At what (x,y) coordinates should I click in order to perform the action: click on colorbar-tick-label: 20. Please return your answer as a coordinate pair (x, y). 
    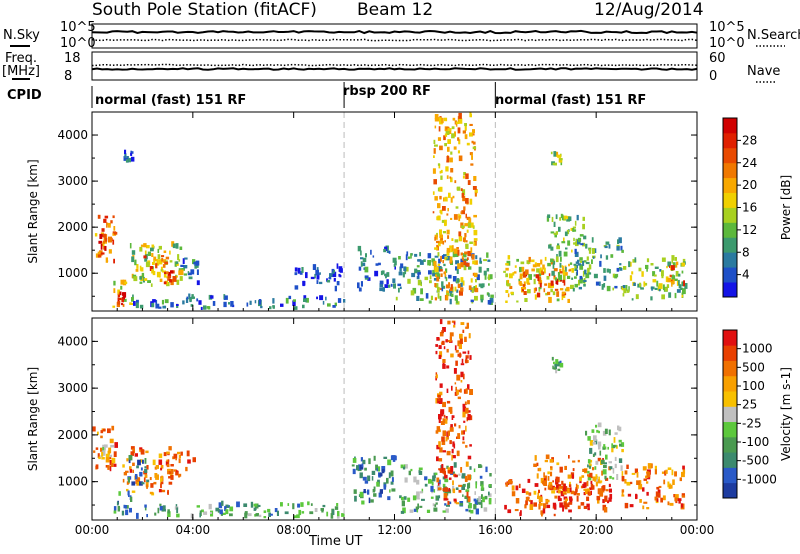
    Looking at the image, I should click on (749, 185).